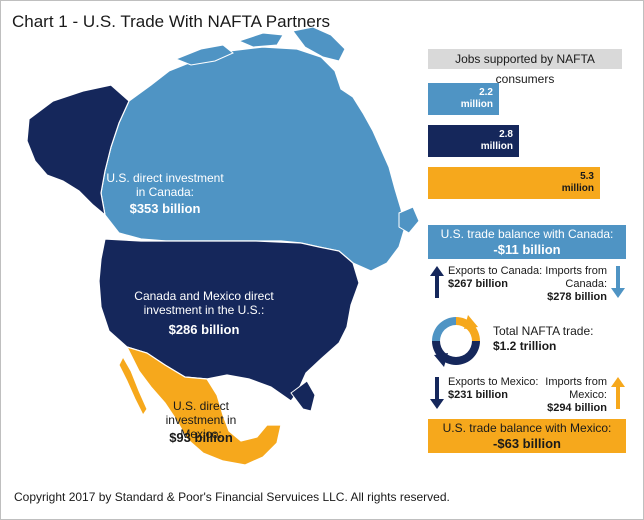  I want to click on canada-investment-value: $353 billion, so click(165, 208).